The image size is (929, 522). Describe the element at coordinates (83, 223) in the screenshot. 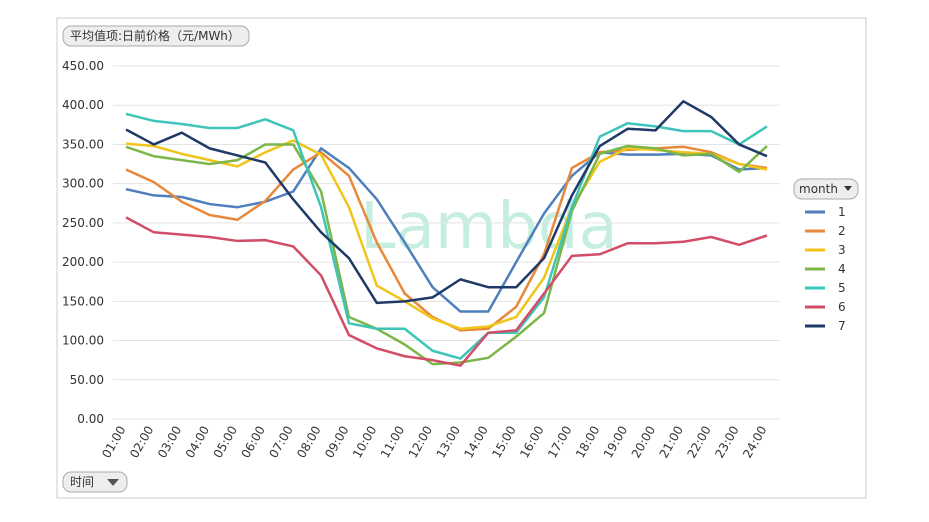

I see `y-tick-label: 250.00` at that location.